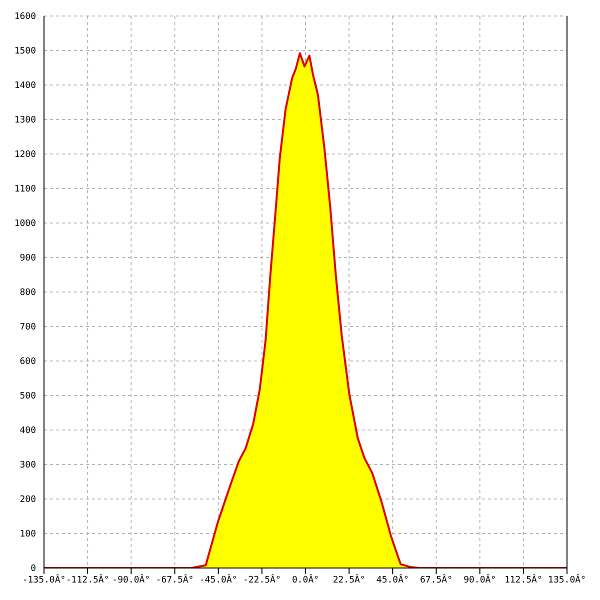  I want to click on x-tick-label: -22.5Â°, so click(261, 579).